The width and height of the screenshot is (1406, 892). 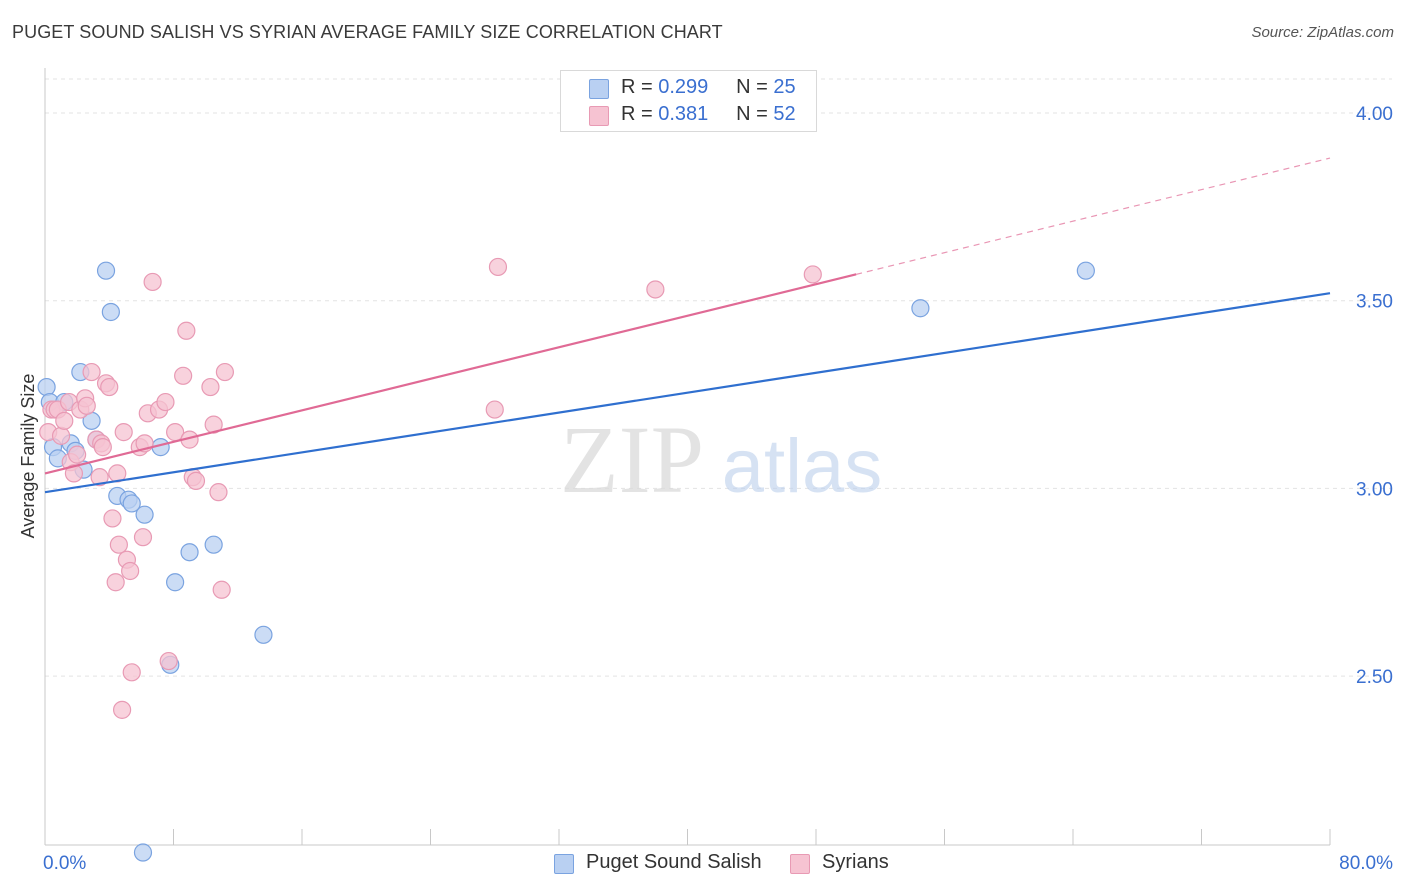 What do you see at coordinates (64, 863) in the screenshot?
I see `x-tick-label: 0.0%` at bounding box center [64, 863].